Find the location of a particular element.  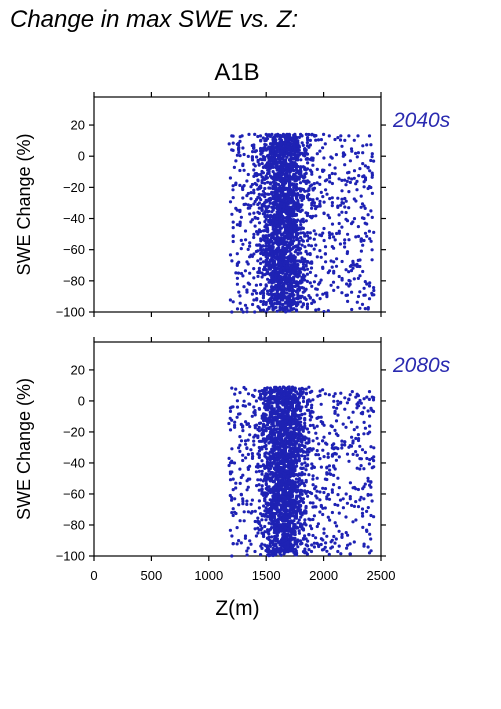

y-tick-label: −80 is located at coordinates (74, 280).